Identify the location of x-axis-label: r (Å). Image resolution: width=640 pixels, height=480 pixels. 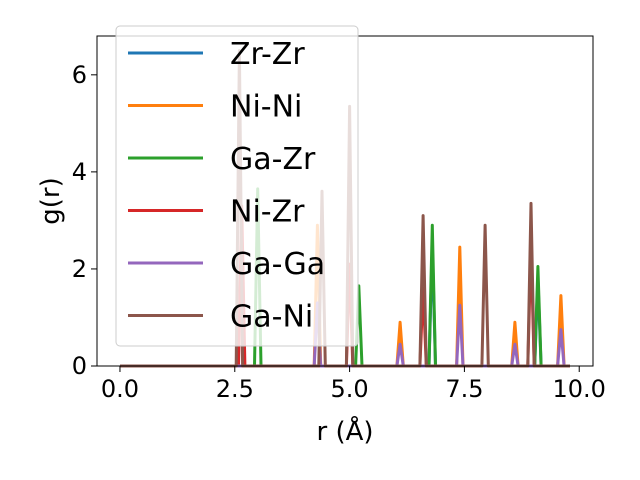
(344, 431).